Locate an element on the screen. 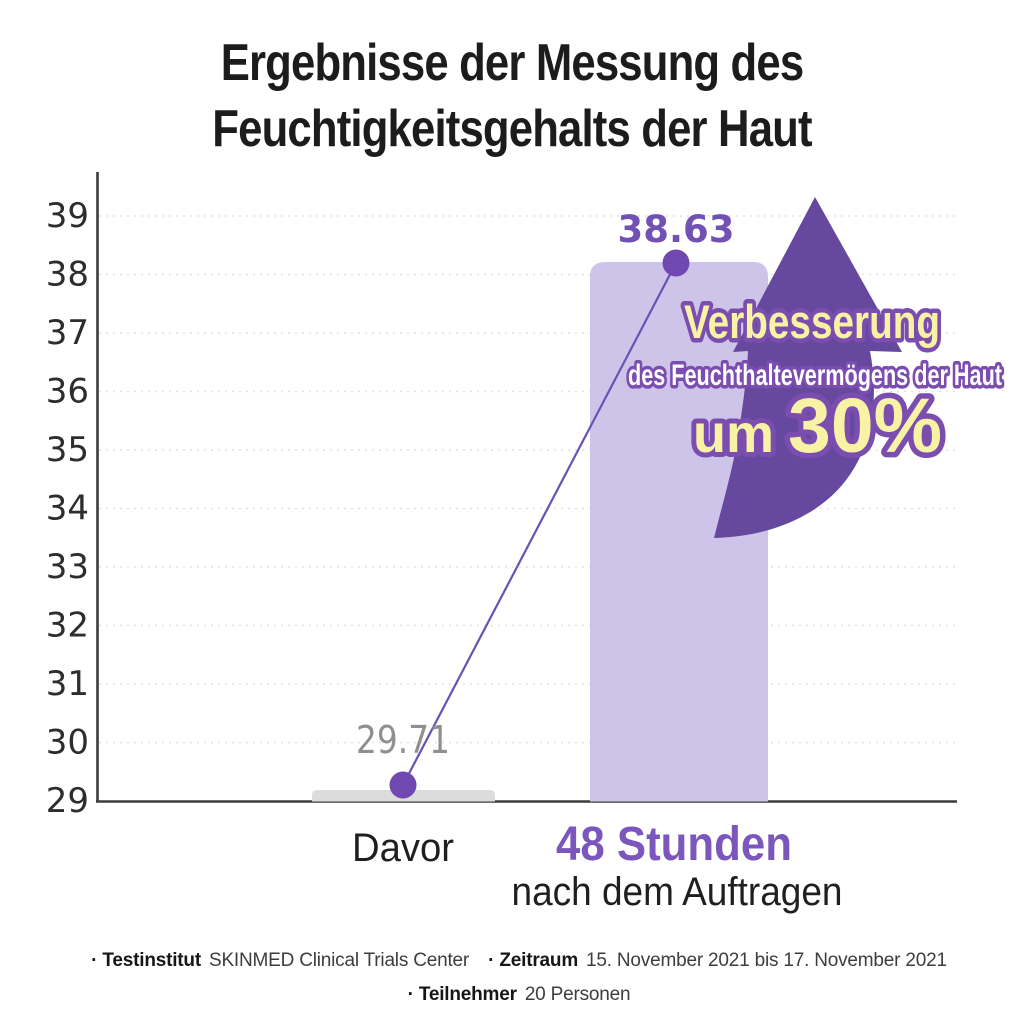 This screenshot has width=1024, height=1024. value-label-davor: 29.71 is located at coordinates (403, 740).